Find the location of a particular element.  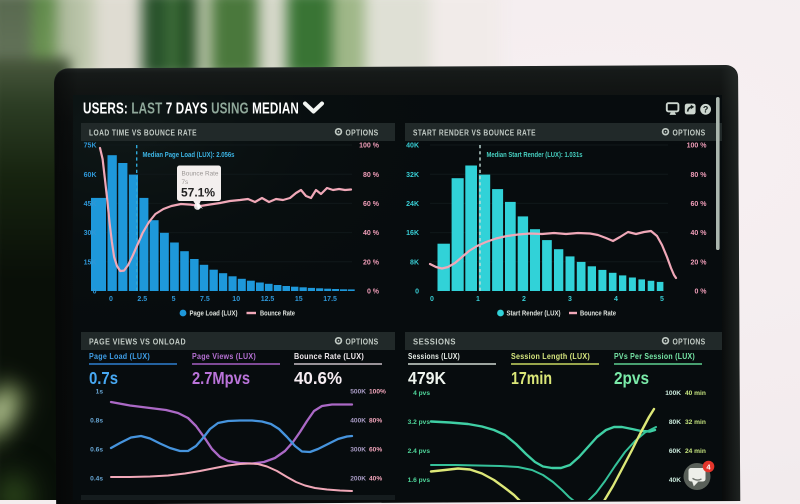

svg-text: 3 is located at coordinates (570, 299).